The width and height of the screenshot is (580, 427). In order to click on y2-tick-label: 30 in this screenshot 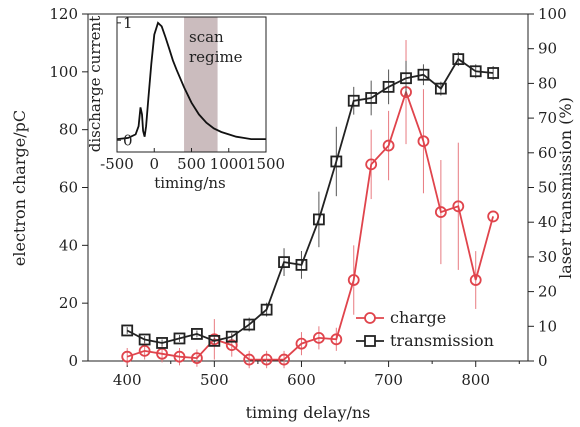, I will do `click(547, 257)`.